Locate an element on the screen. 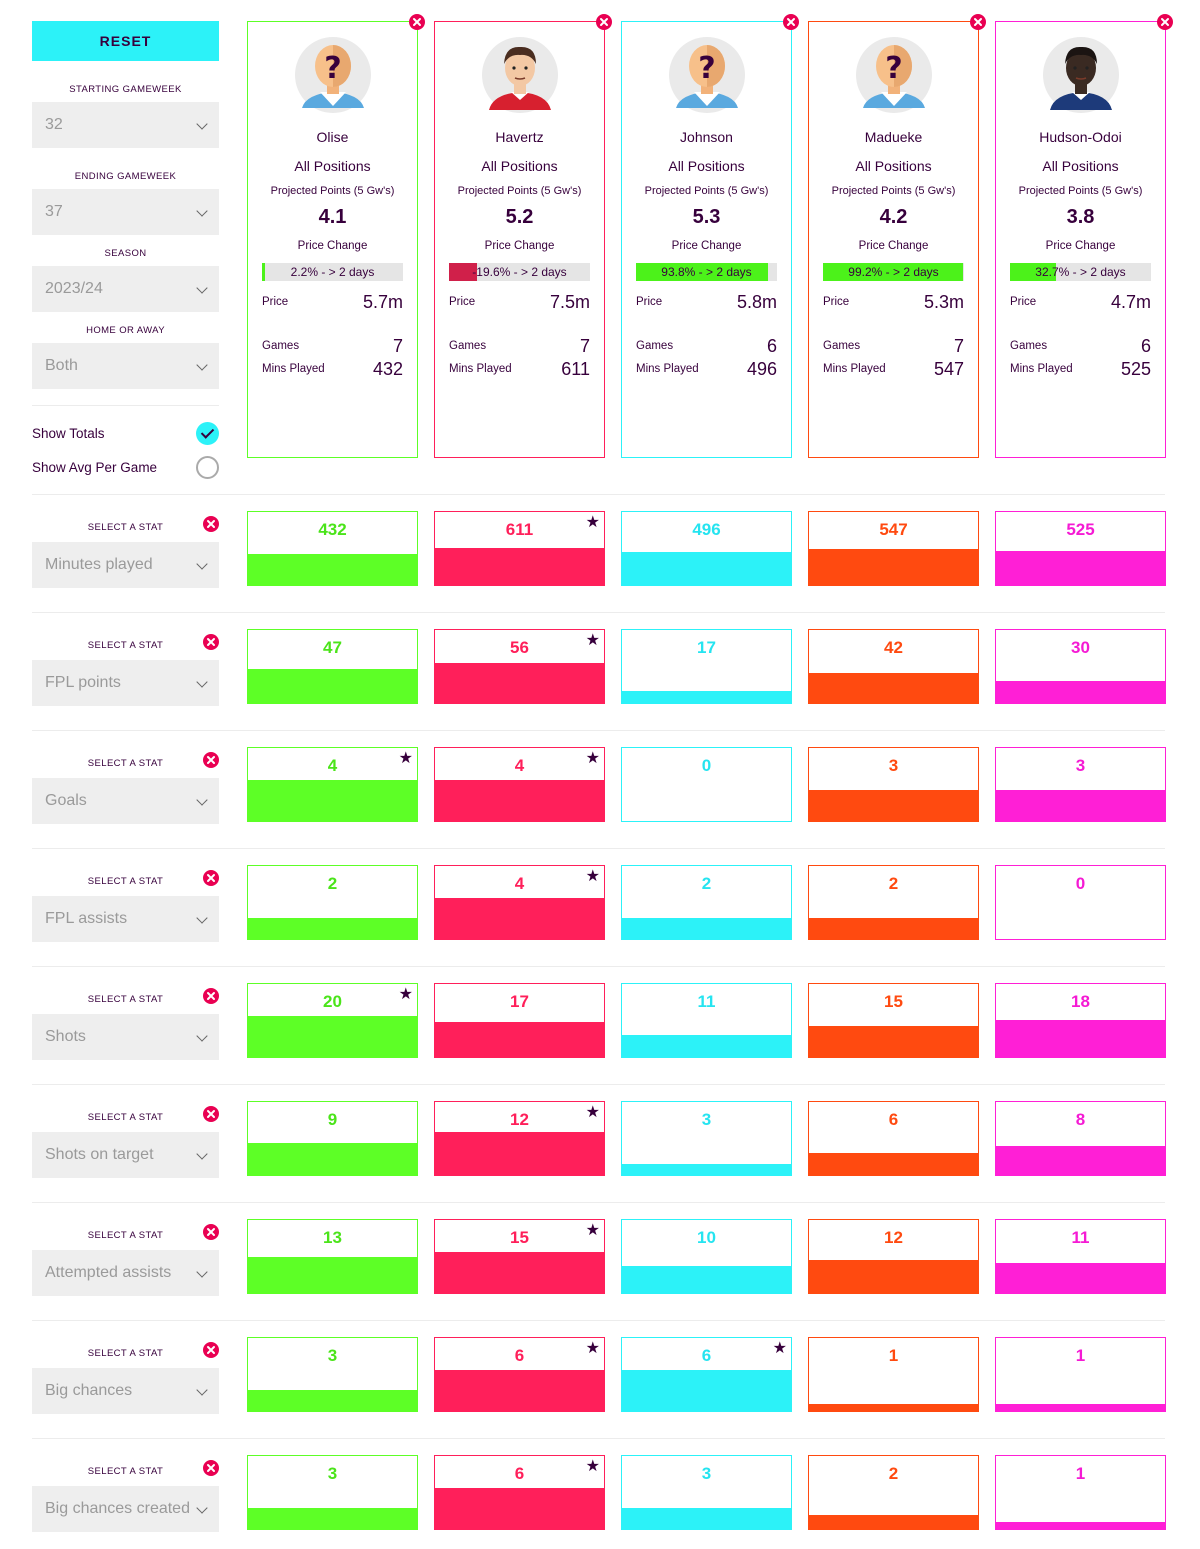 The width and height of the screenshot is (1200, 1549). select-stat-label: SELECT A STAT is located at coordinates (125, 645).